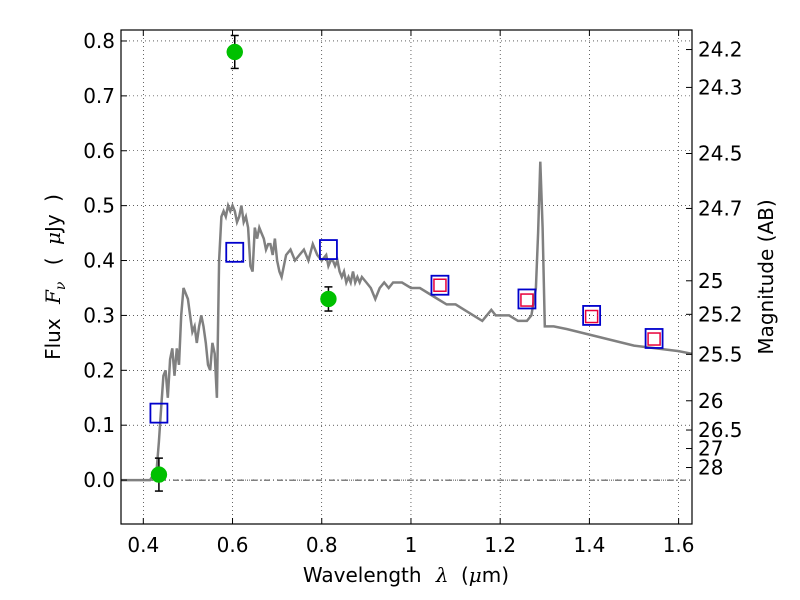 The height and width of the screenshot is (600, 800). Describe the element at coordinates (710, 449) in the screenshot. I see `magnitude-tick-label: 27` at that location.